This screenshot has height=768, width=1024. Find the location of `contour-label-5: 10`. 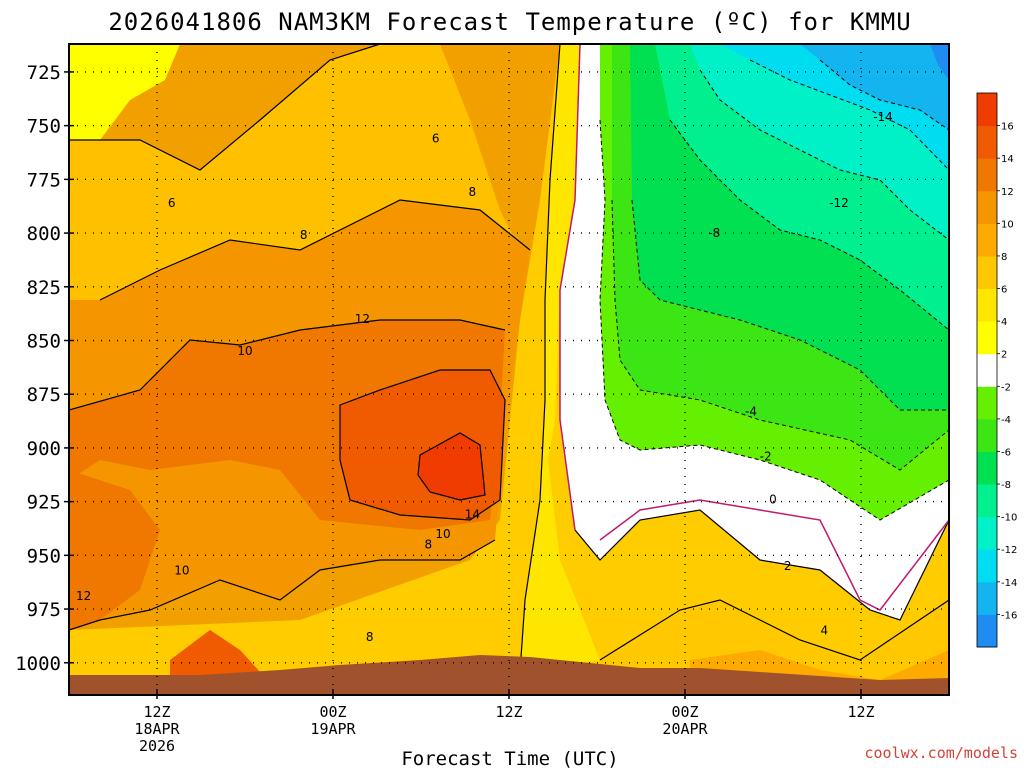

contour-label-5: 10 is located at coordinates (244, 351).